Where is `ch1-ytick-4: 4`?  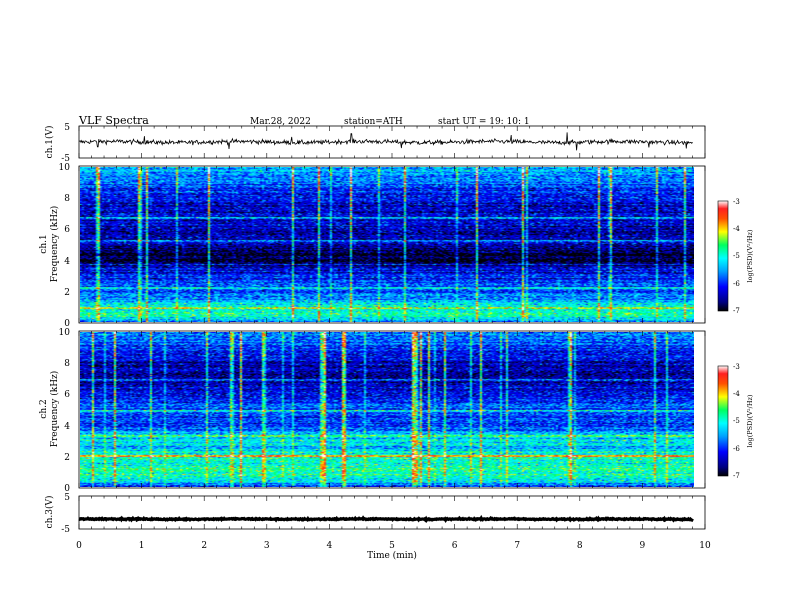 ch1-ytick-4: 4 is located at coordinates (67, 262).